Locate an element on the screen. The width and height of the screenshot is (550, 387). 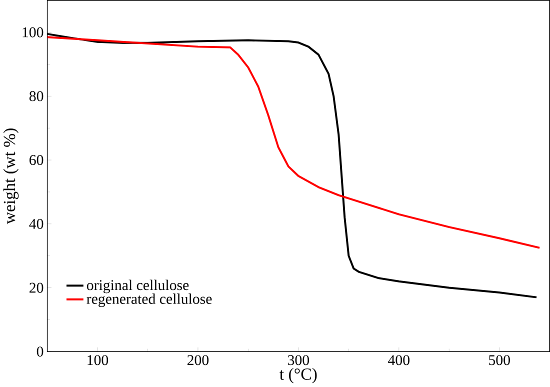
y-tick-label: 0 is located at coordinates (40, 351).